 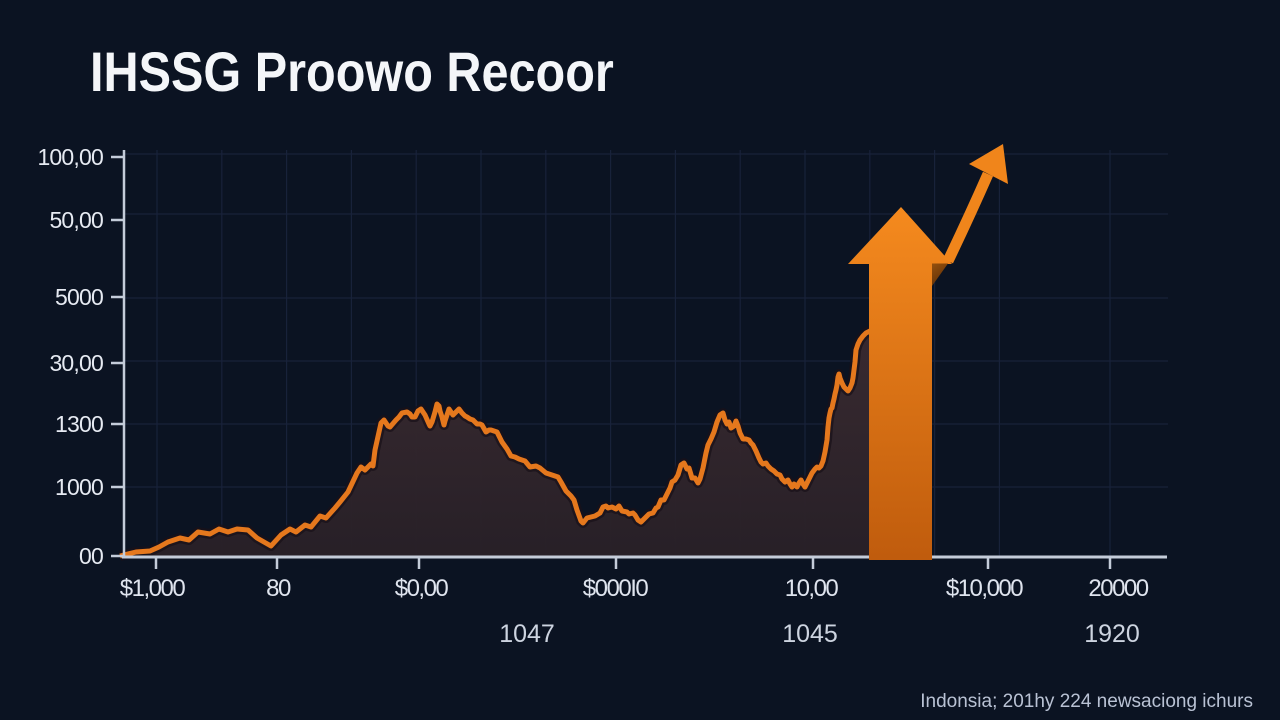 What do you see at coordinates (70, 157) in the screenshot?
I see `svg-text: 100,00` at bounding box center [70, 157].